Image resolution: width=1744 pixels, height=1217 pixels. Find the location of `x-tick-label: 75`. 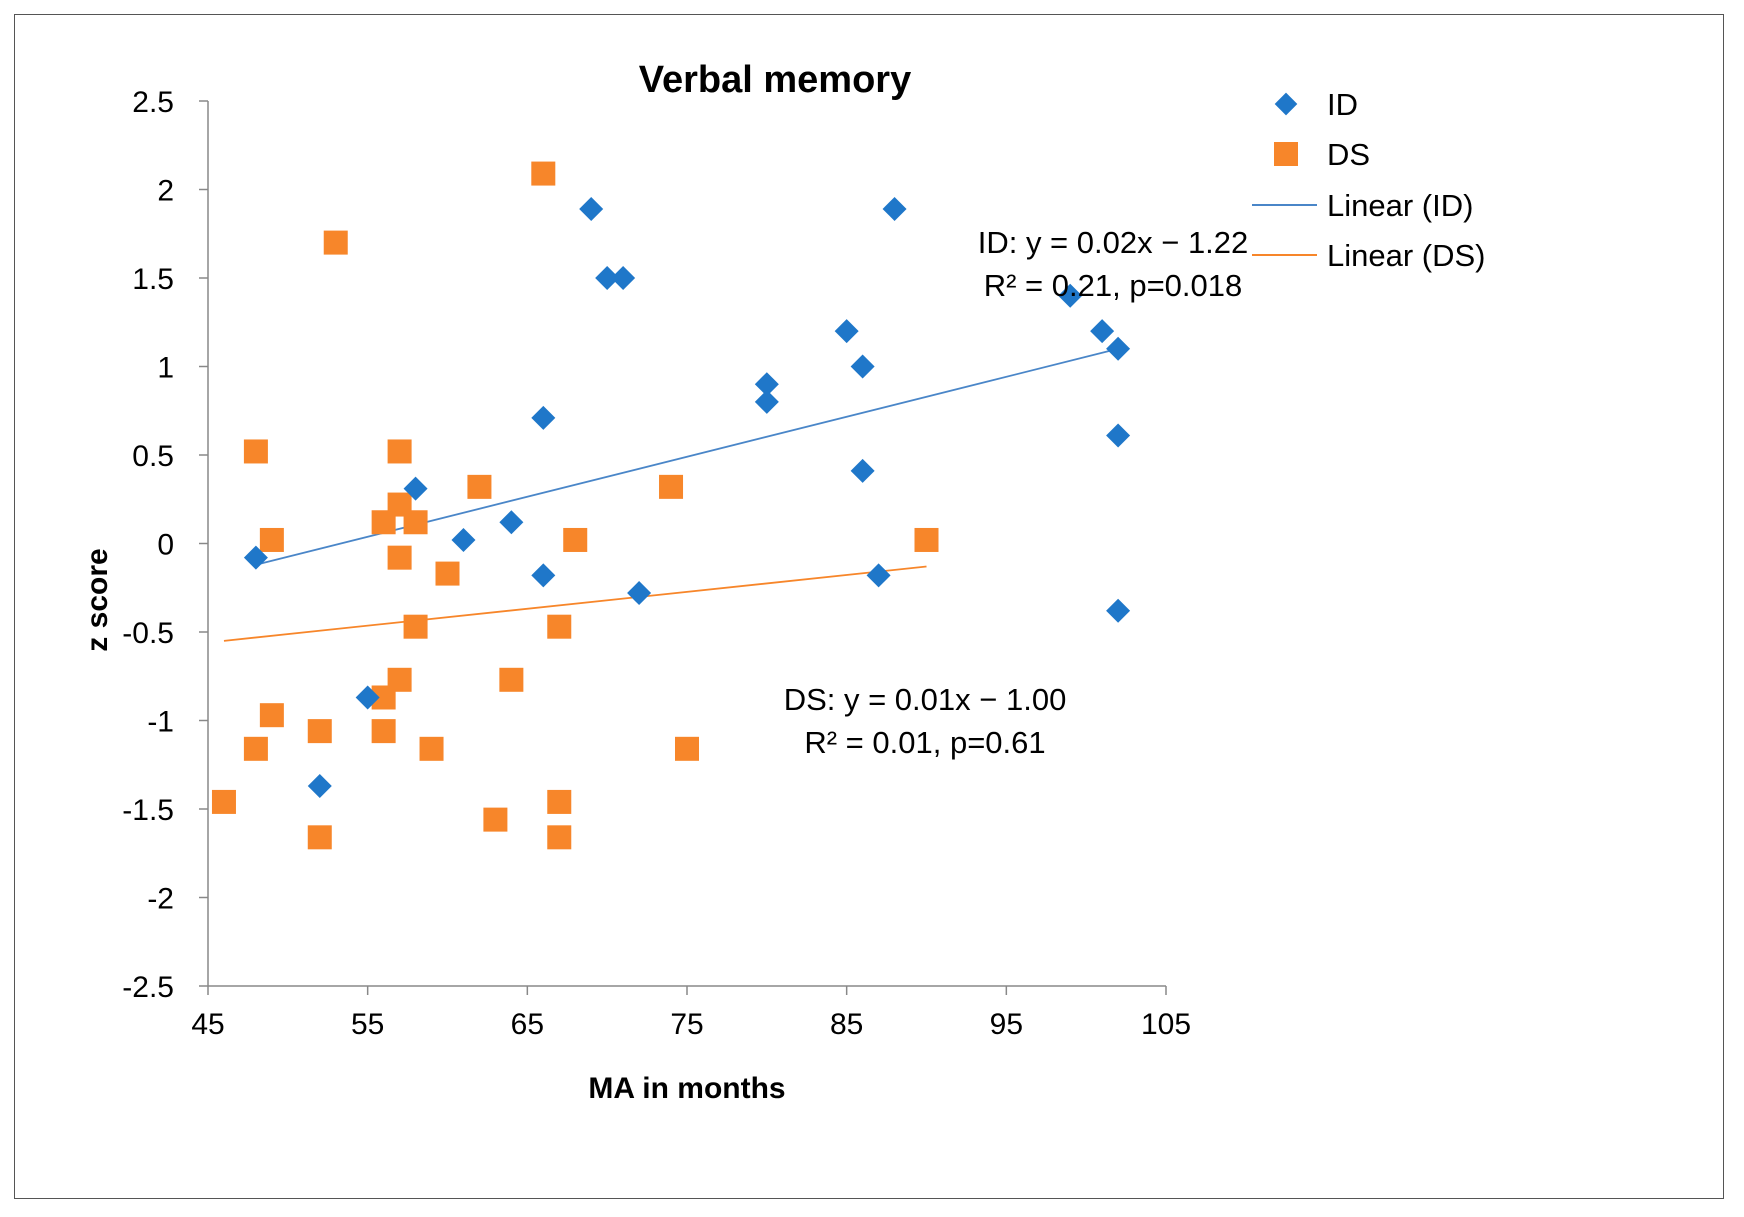

x-tick-label: 75 is located at coordinates (686, 1024).